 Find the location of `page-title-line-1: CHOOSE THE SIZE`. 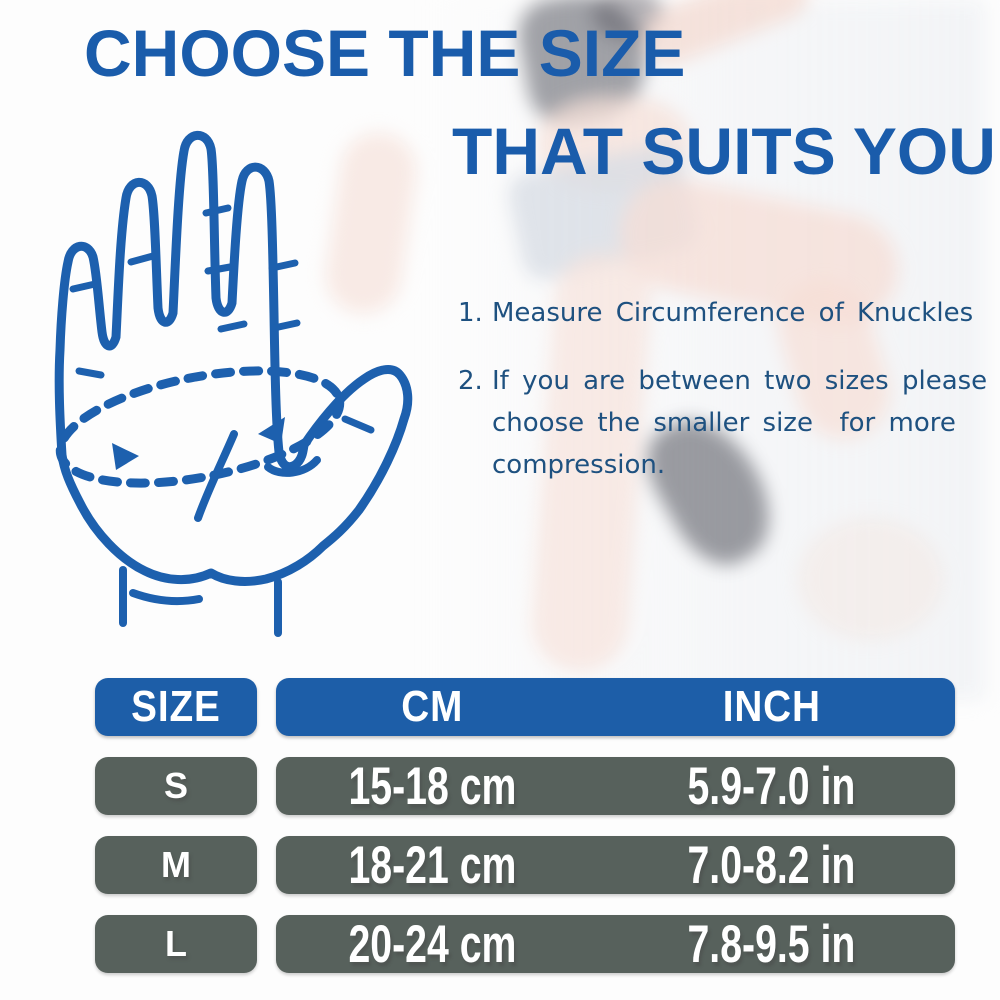

page-title-line-1: CHOOSE THE SIZE is located at coordinates (385, 53).